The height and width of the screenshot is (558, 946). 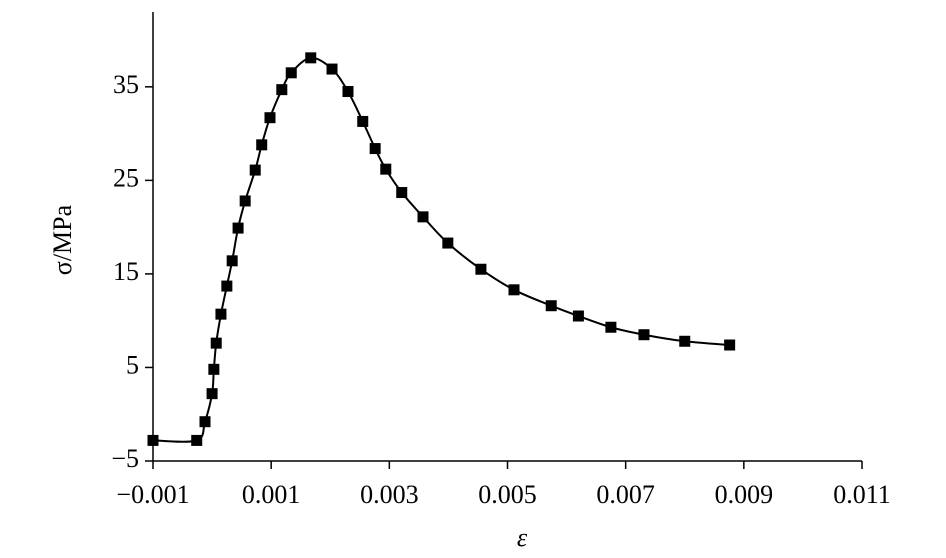 I want to click on y-axis-label: σ/MPa, so click(x=62, y=239).